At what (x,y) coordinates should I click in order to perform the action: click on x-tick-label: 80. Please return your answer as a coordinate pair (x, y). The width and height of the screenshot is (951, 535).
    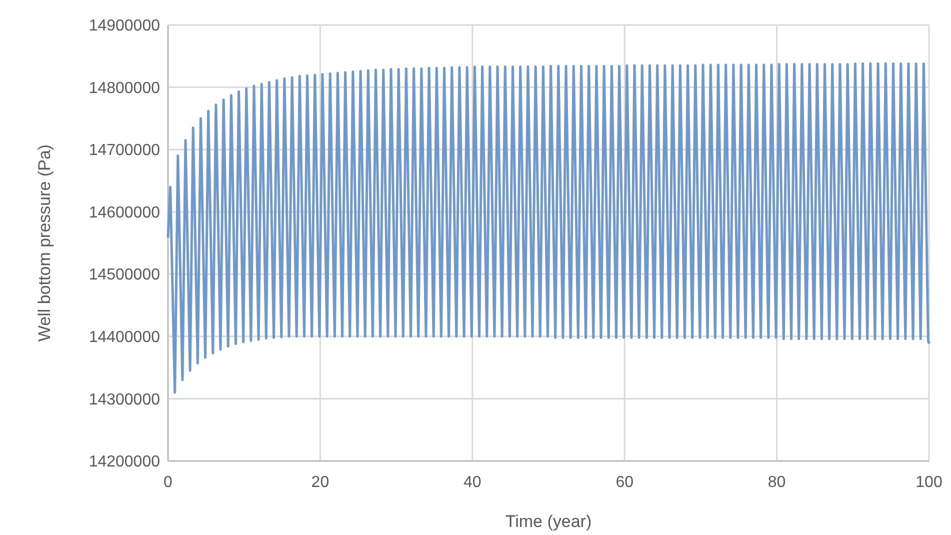
    Looking at the image, I should click on (777, 482).